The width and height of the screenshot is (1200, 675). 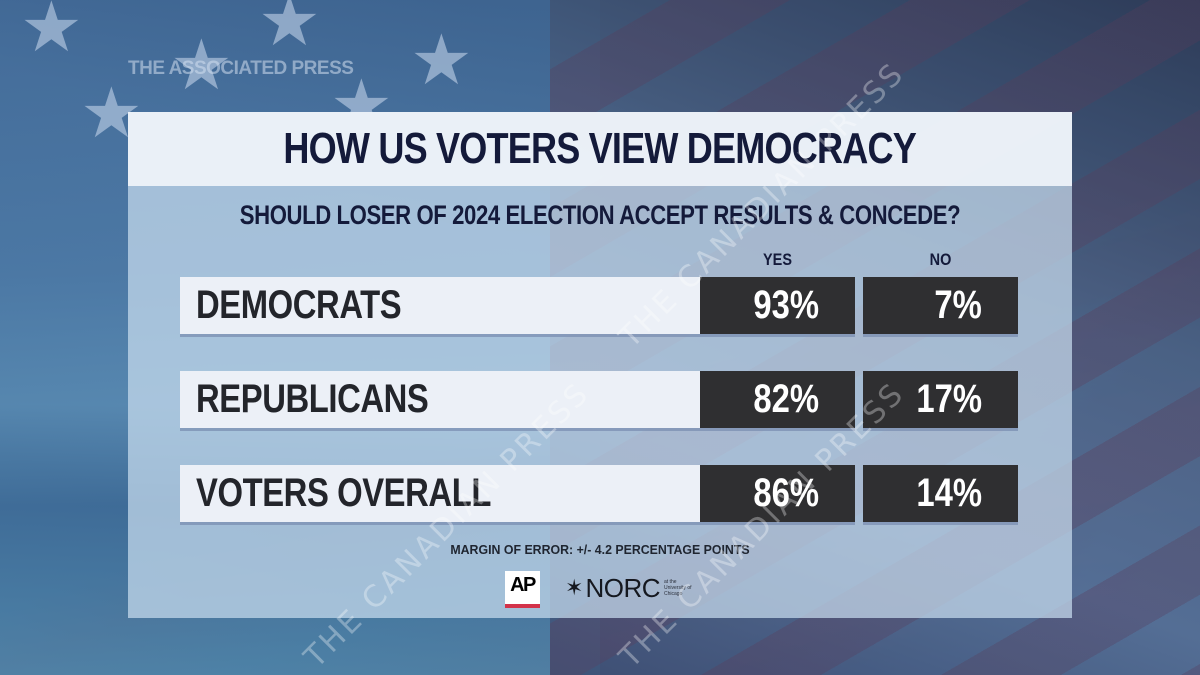 What do you see at coordinates (949, 399) in the screenshot?
I see `value-text: 17%` at bounding box center [949, 399].